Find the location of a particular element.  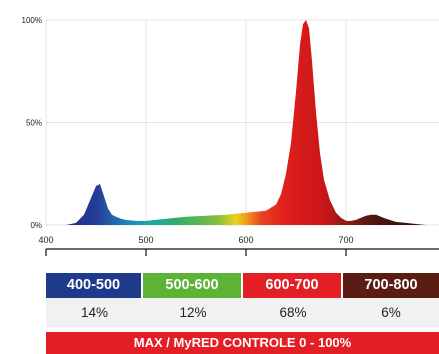

band-label-700-800: 700-800 is located at coordinates (391, 285).